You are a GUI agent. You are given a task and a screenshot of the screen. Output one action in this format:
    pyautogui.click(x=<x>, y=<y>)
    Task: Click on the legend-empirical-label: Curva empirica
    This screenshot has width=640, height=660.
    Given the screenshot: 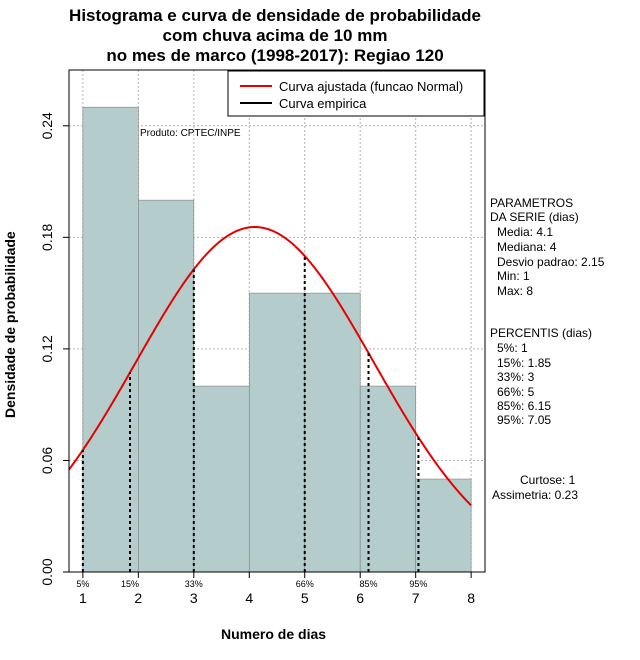 What is the action you would take?
    pyautogui.click(x=323, y=103)
    